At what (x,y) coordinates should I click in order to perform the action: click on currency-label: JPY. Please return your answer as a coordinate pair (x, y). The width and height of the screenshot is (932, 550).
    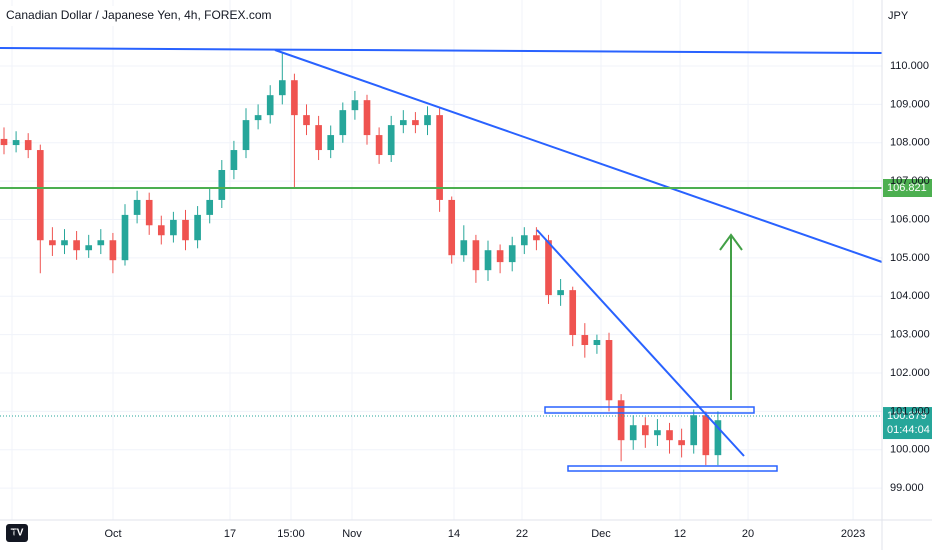
    Looking at the image, I should click on (898, 16).